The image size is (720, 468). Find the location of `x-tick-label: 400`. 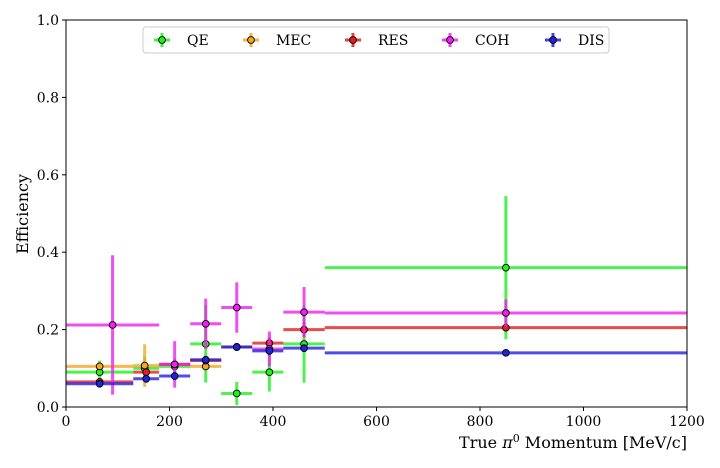

x-tick-label: 400 is located at coordinates (273, 422).